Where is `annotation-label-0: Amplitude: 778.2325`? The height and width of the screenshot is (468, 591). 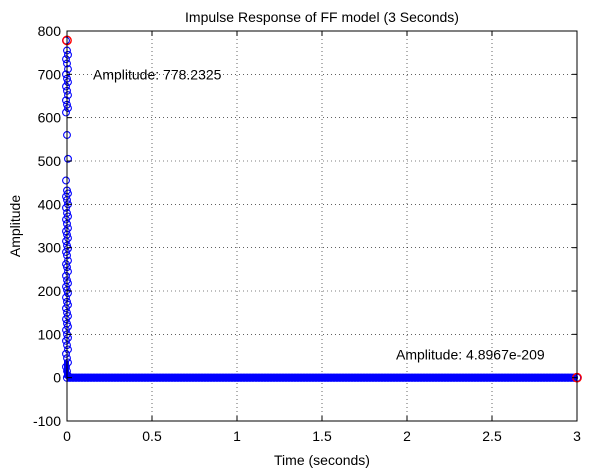 annotation-label-0: Amplitude: 778.2325 is located at coordinates (157, 74).